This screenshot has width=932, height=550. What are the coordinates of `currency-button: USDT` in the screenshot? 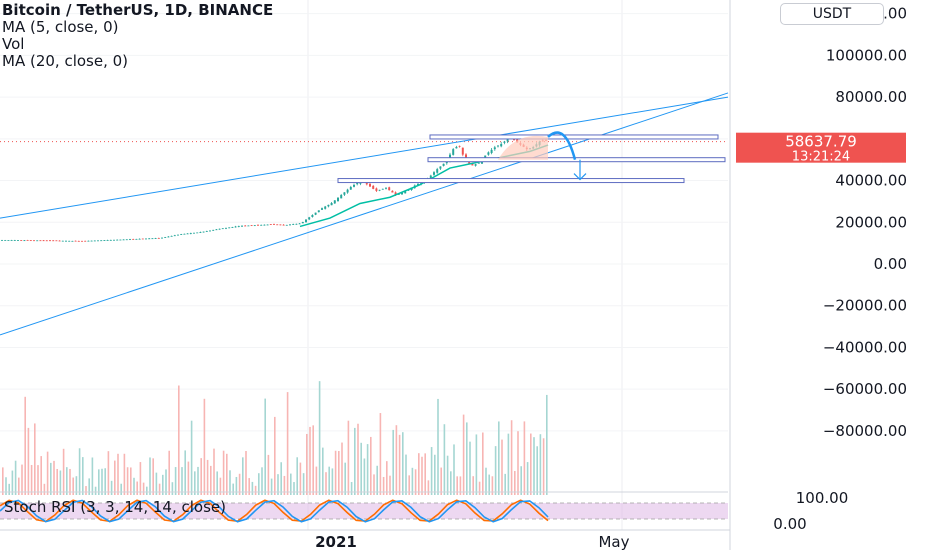 It's located at (832, 14).